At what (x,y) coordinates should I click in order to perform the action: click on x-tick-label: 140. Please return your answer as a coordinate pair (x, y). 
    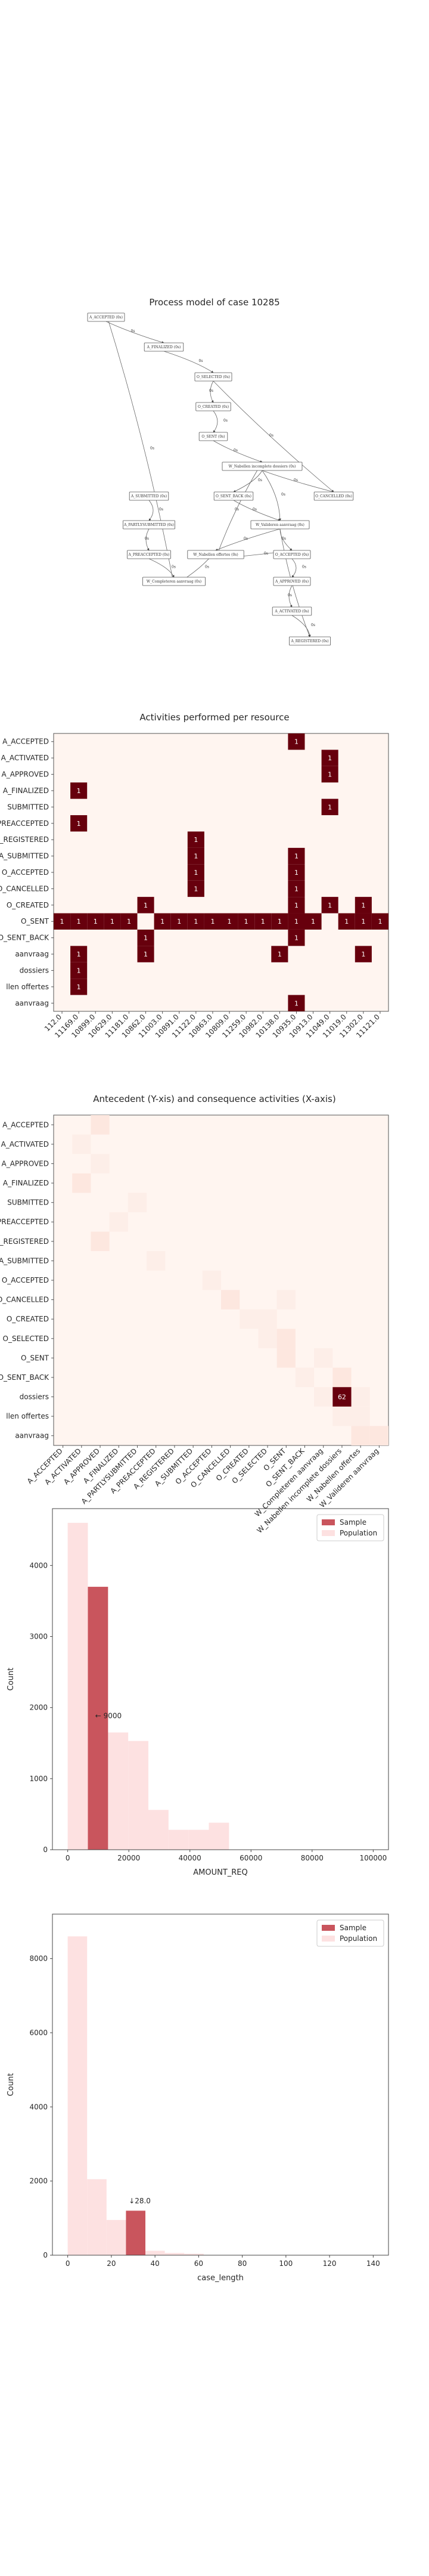
    Looking at the image, I should click on (373, 2264).